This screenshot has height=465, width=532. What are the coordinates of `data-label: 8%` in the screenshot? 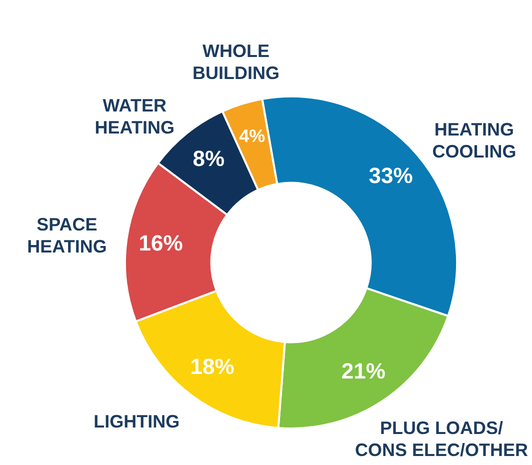 It's located at (208, 159).